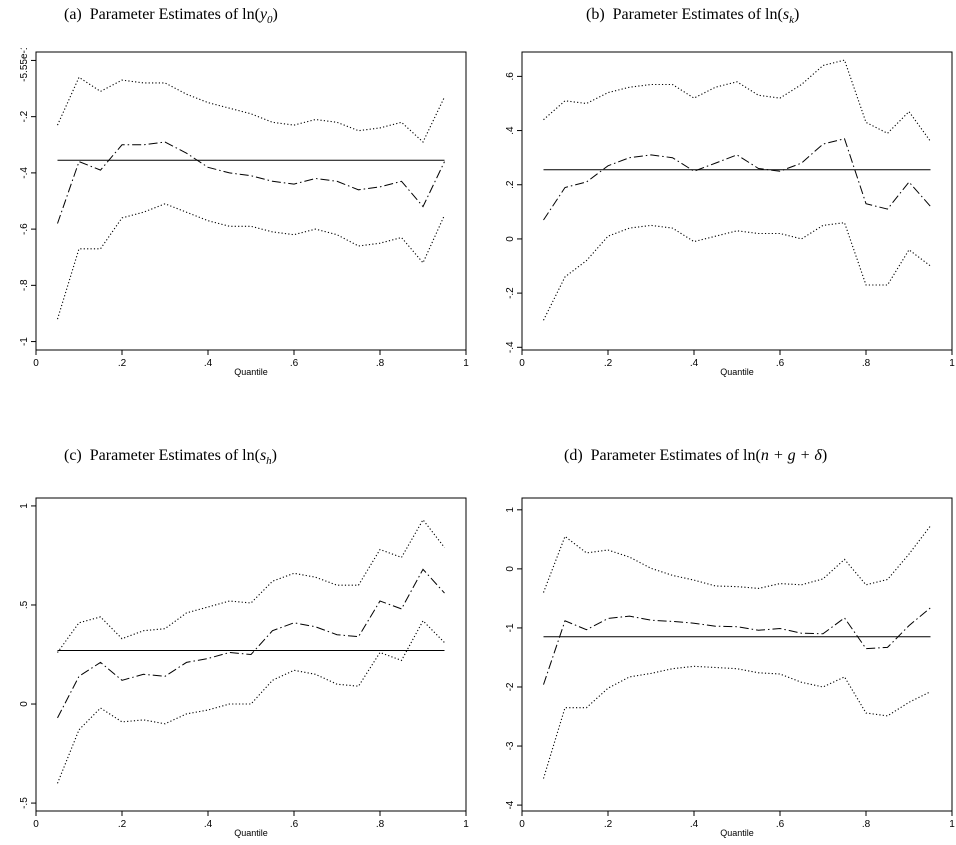 This screenshot has width=956, height=845. I want to click on y-tick-label: -5.55e-17, so click(24, 65).